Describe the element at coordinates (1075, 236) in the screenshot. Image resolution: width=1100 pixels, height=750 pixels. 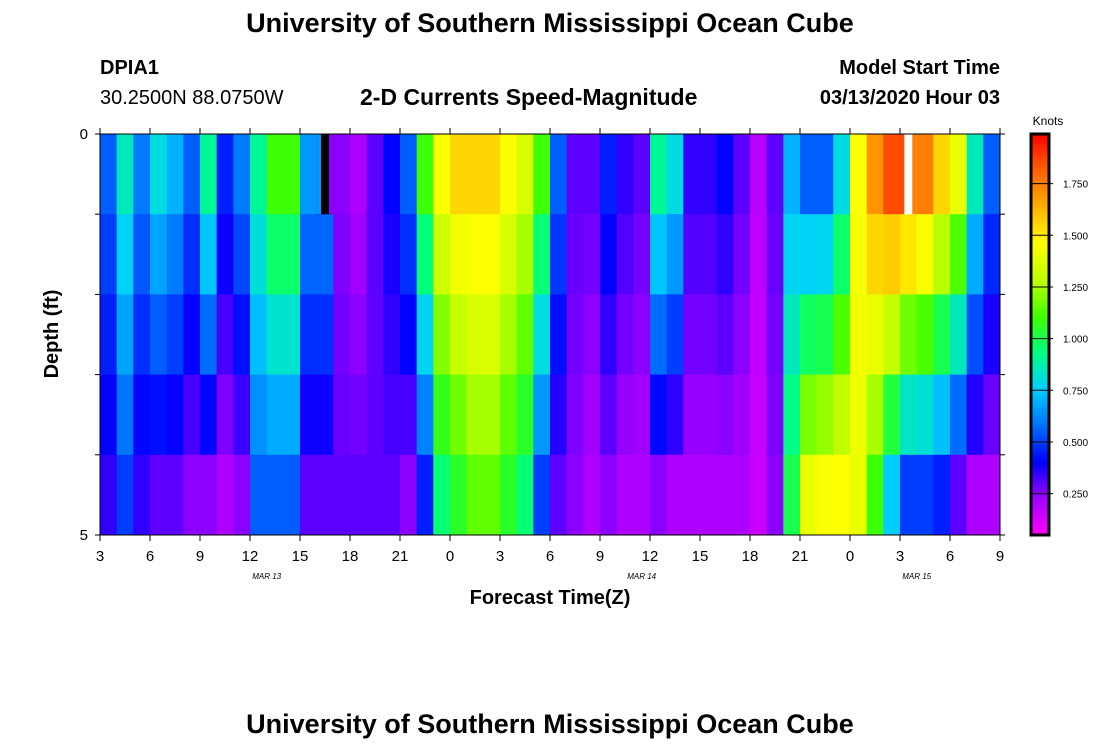
I see `colorbar-tick-label: 1.500` at that location.